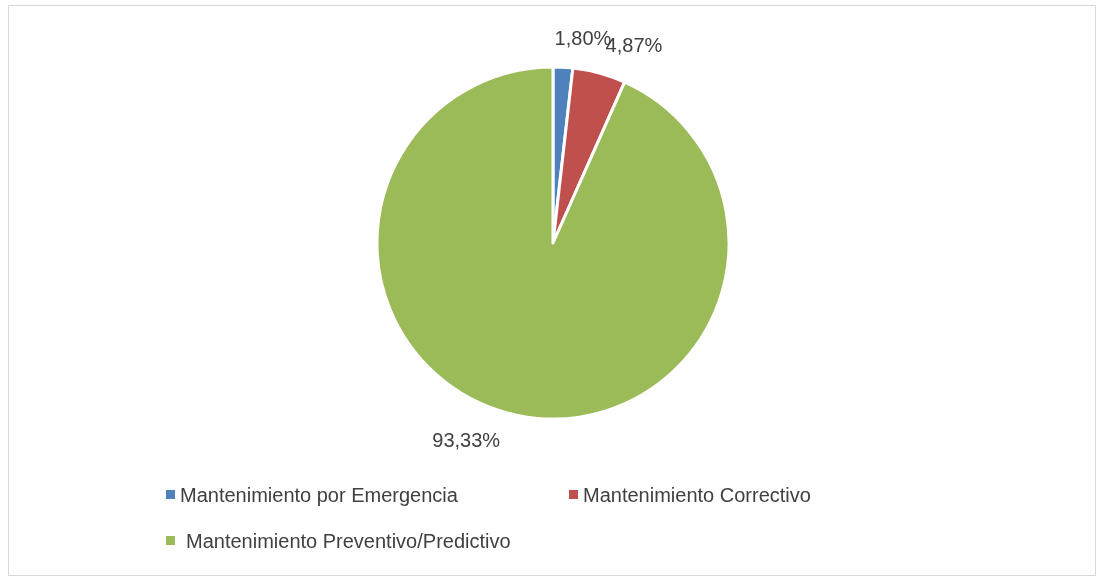 The height and width of the screenshot is (577, 1097). What do you see at coordinates (319, 495) in the screenshot?
I see `legend-label: Mantenimiento por Emergencia` at bounding box center [319, 495].